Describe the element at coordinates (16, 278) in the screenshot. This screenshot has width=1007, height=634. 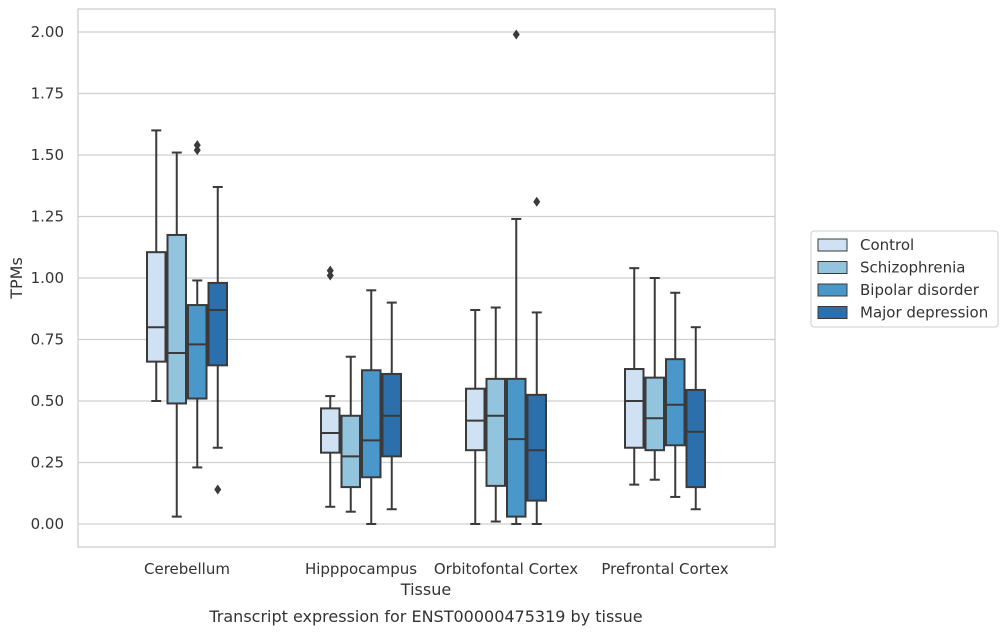
I see `y-axis-label: TPMs` at that location.